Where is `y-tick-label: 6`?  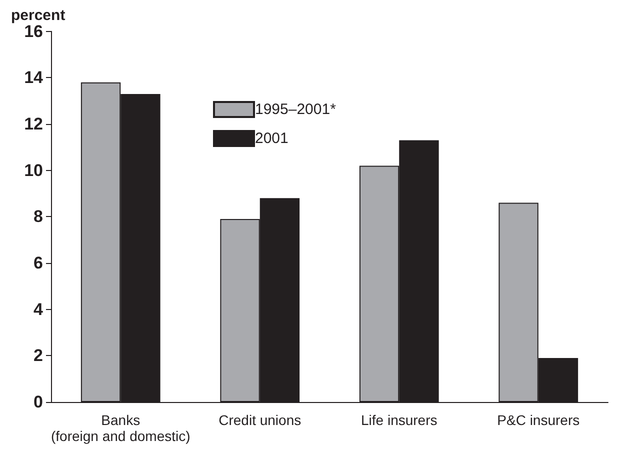
y-tick-label: 6 is located at coordinates (38, 263).